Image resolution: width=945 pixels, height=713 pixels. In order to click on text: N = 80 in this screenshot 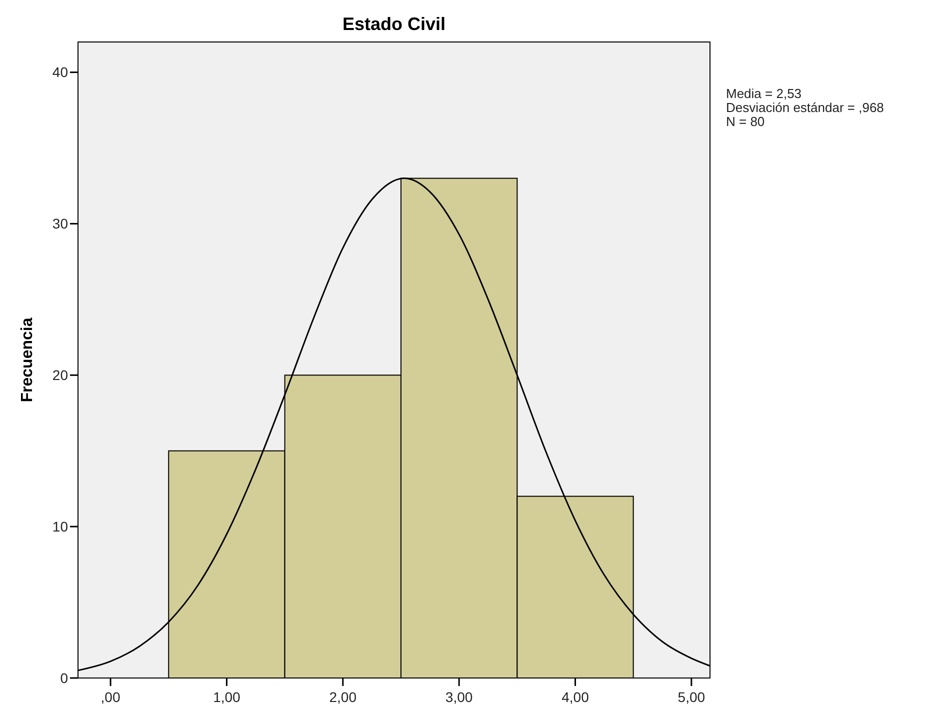, I will do `click(745, 121)`.